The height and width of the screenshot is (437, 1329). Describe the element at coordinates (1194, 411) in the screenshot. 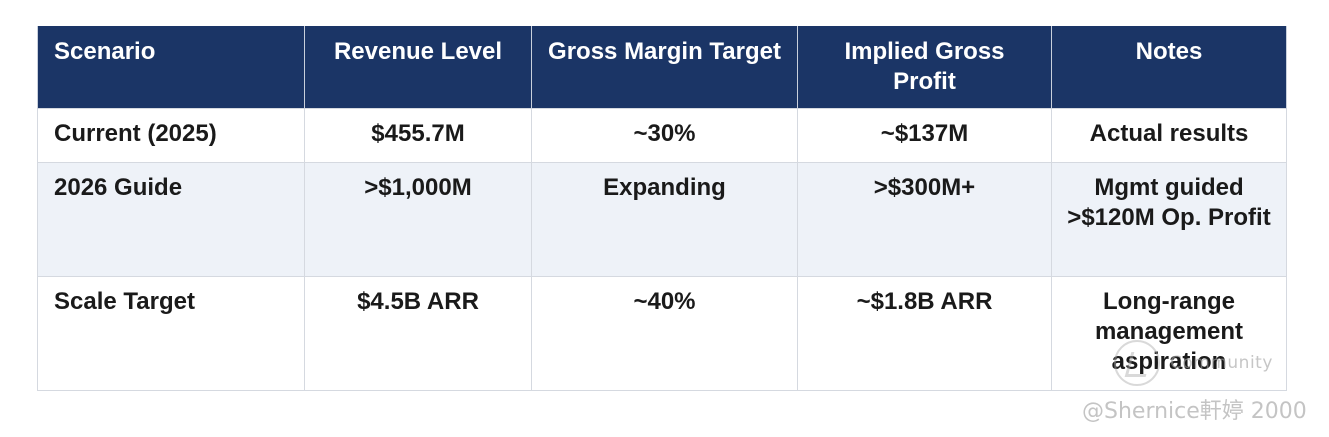

I see `watermark-handle-text: @Shernice軒婷 2000` at that location.